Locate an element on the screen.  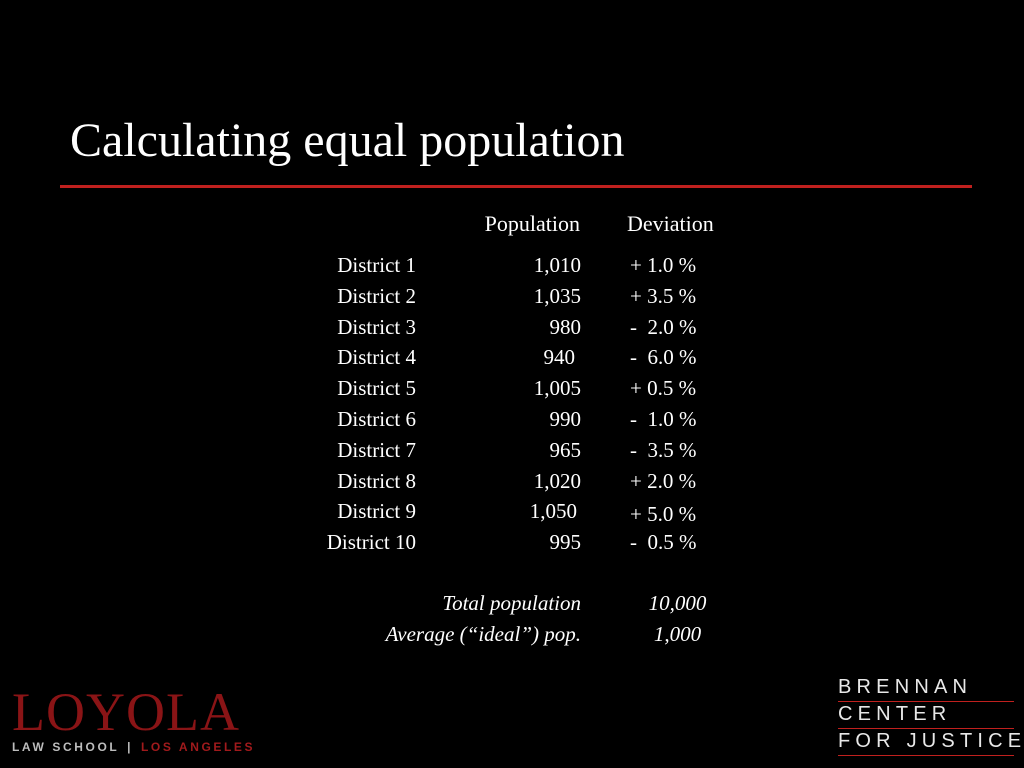
deviation-column-header: Deviation is located at coordinates (670, 223).